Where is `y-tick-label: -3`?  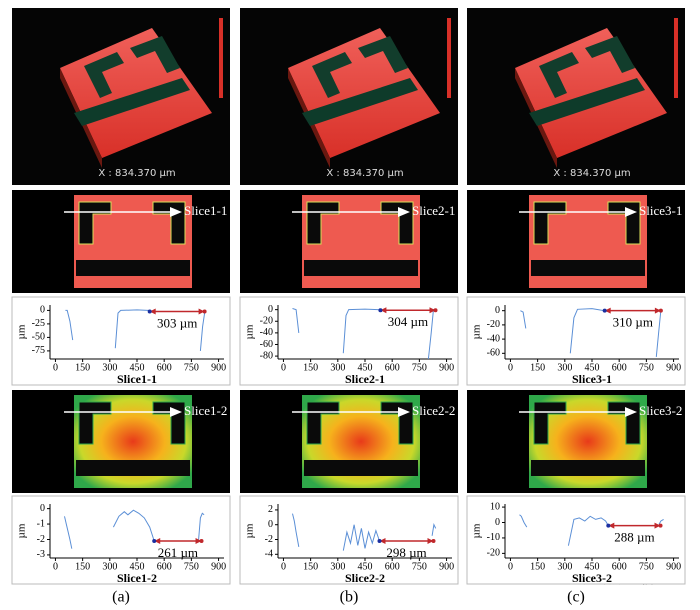 y-tick-label: -3 is located at coordinates (41, 554).